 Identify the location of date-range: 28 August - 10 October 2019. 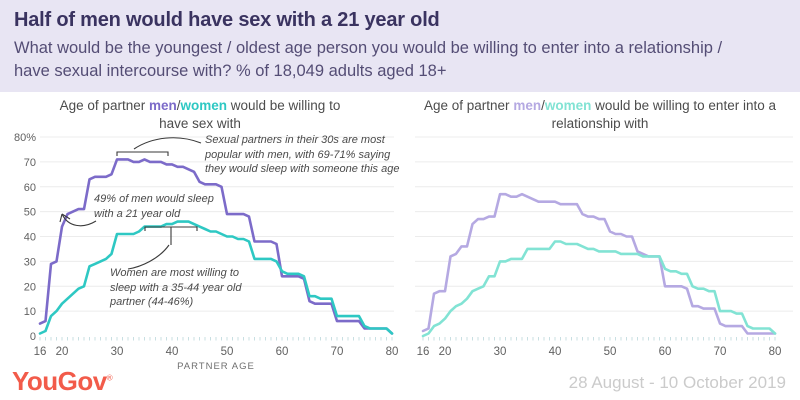
(677, 382).